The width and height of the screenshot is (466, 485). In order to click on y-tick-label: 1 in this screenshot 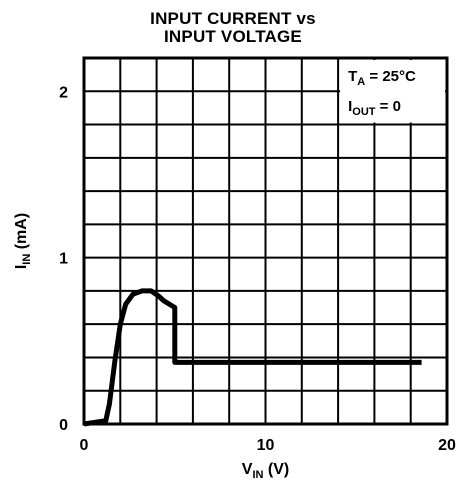, I will do `click(63, 259)`.